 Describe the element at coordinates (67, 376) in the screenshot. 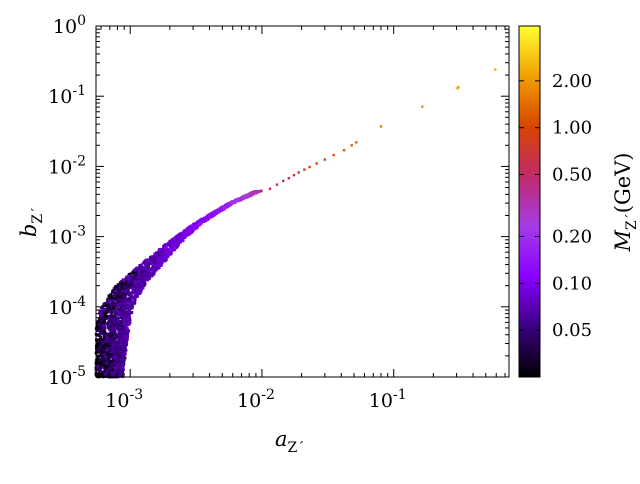

I see `y-tick-label: 10⁻⁵` at that location.